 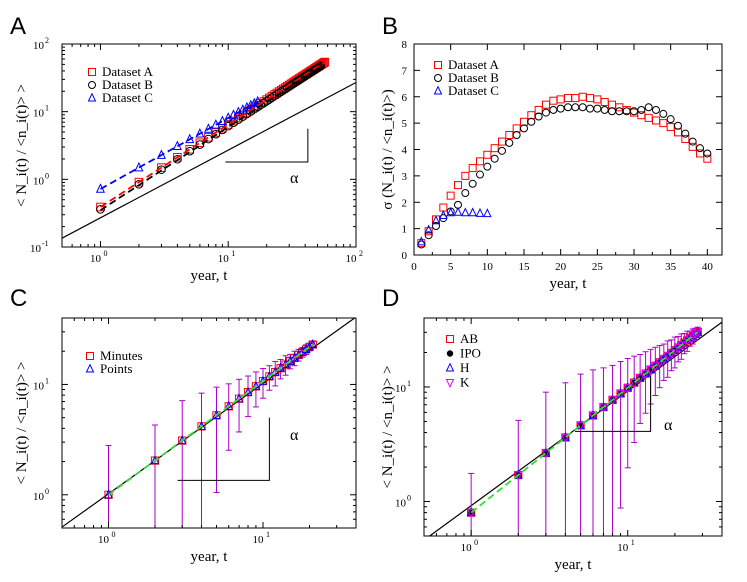 What do you see at coordinates (45, 243) in the screenshot?
I see `y-tick-exponent: -1` at bounding box center [45, 243].